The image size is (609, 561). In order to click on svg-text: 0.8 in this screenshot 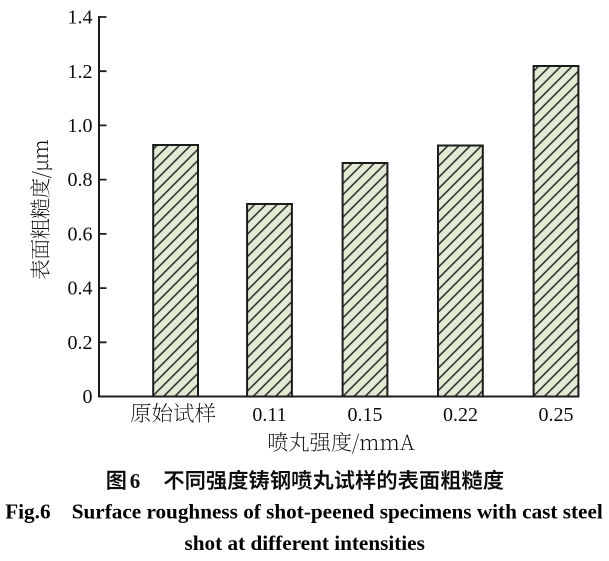, I will do `click(80, 180)`.